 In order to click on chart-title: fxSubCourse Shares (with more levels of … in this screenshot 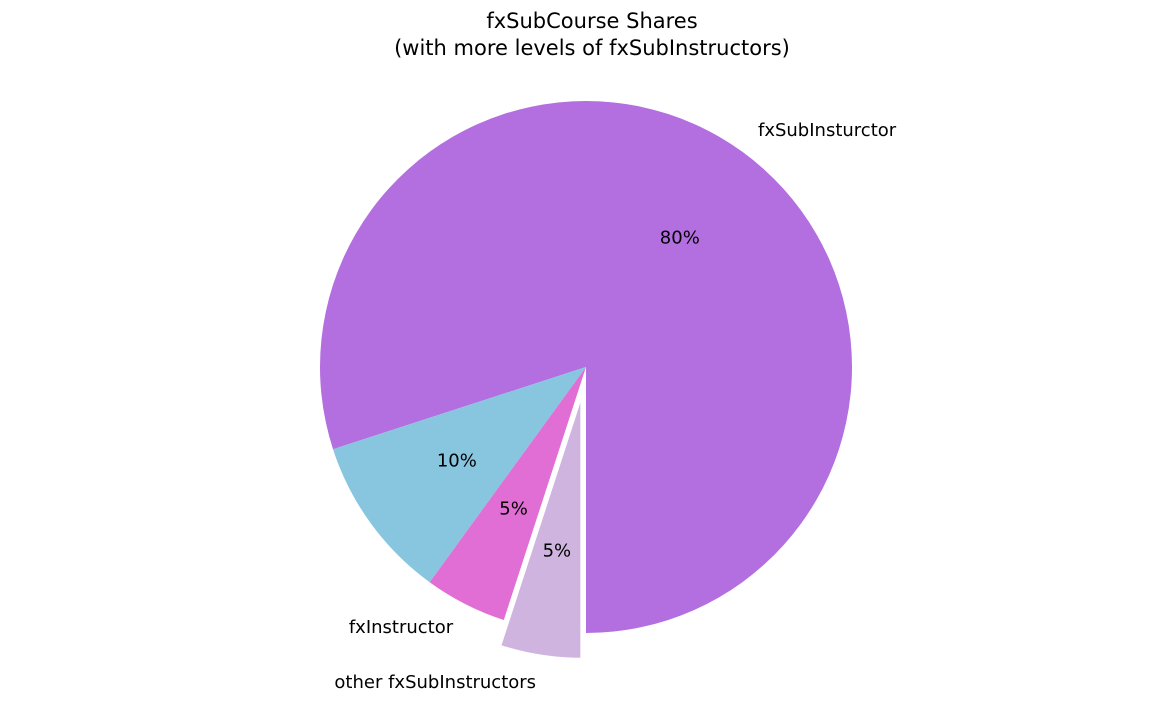, I will do `click(592, 34)`.